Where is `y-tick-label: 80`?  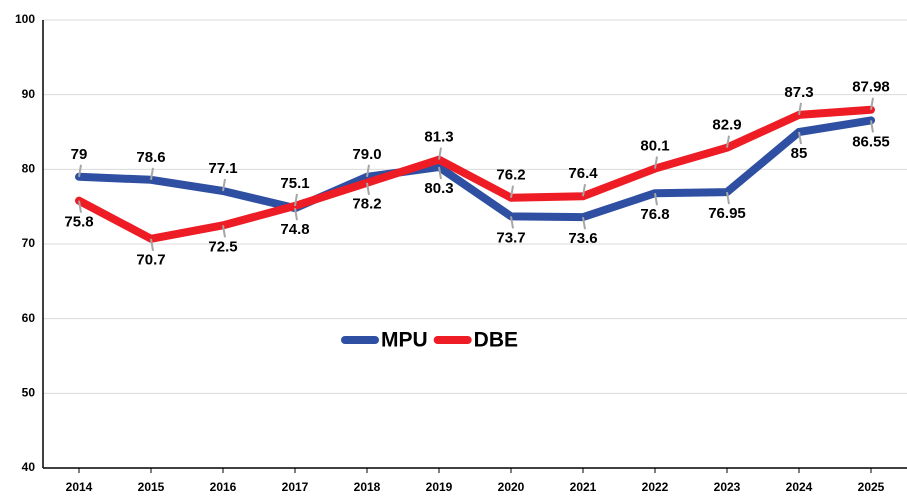 y-tick-label: 80 is located at coordinates (29, 169).